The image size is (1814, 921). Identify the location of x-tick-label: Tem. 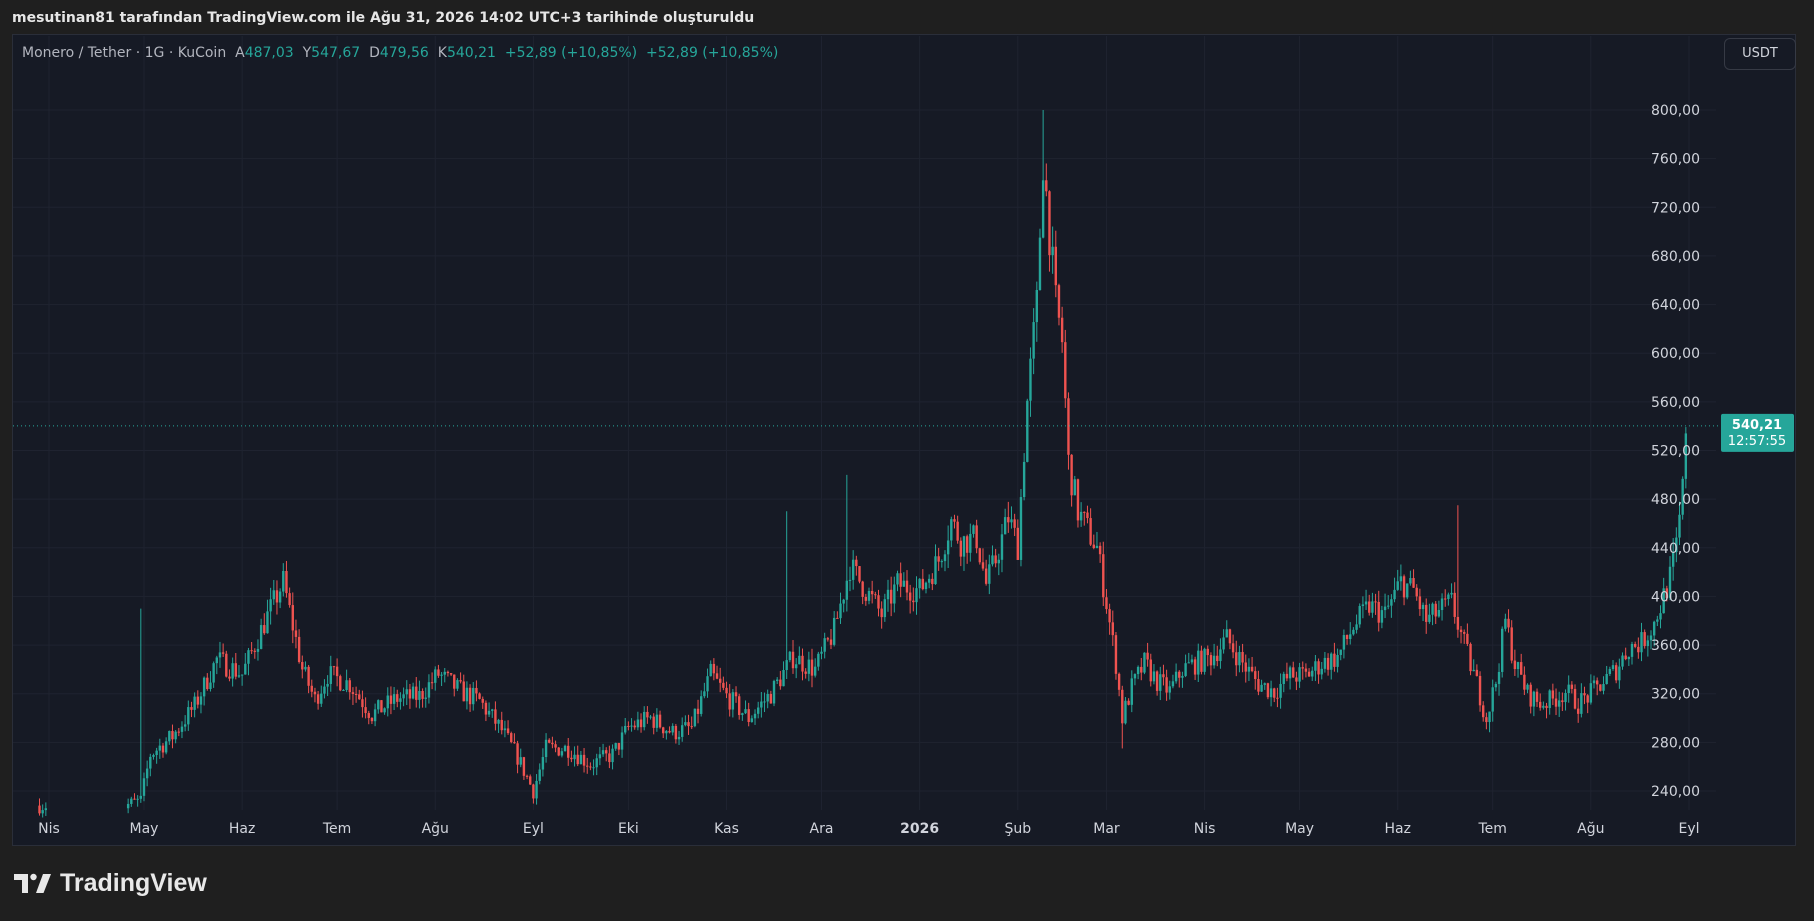
(1491, 829).